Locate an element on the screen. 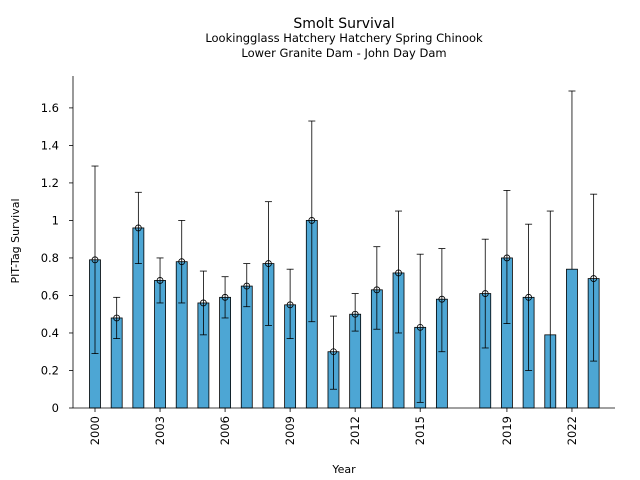 This screenshot has width=640, height=480. point-marker-2000 is located at coordinates (95, 260).